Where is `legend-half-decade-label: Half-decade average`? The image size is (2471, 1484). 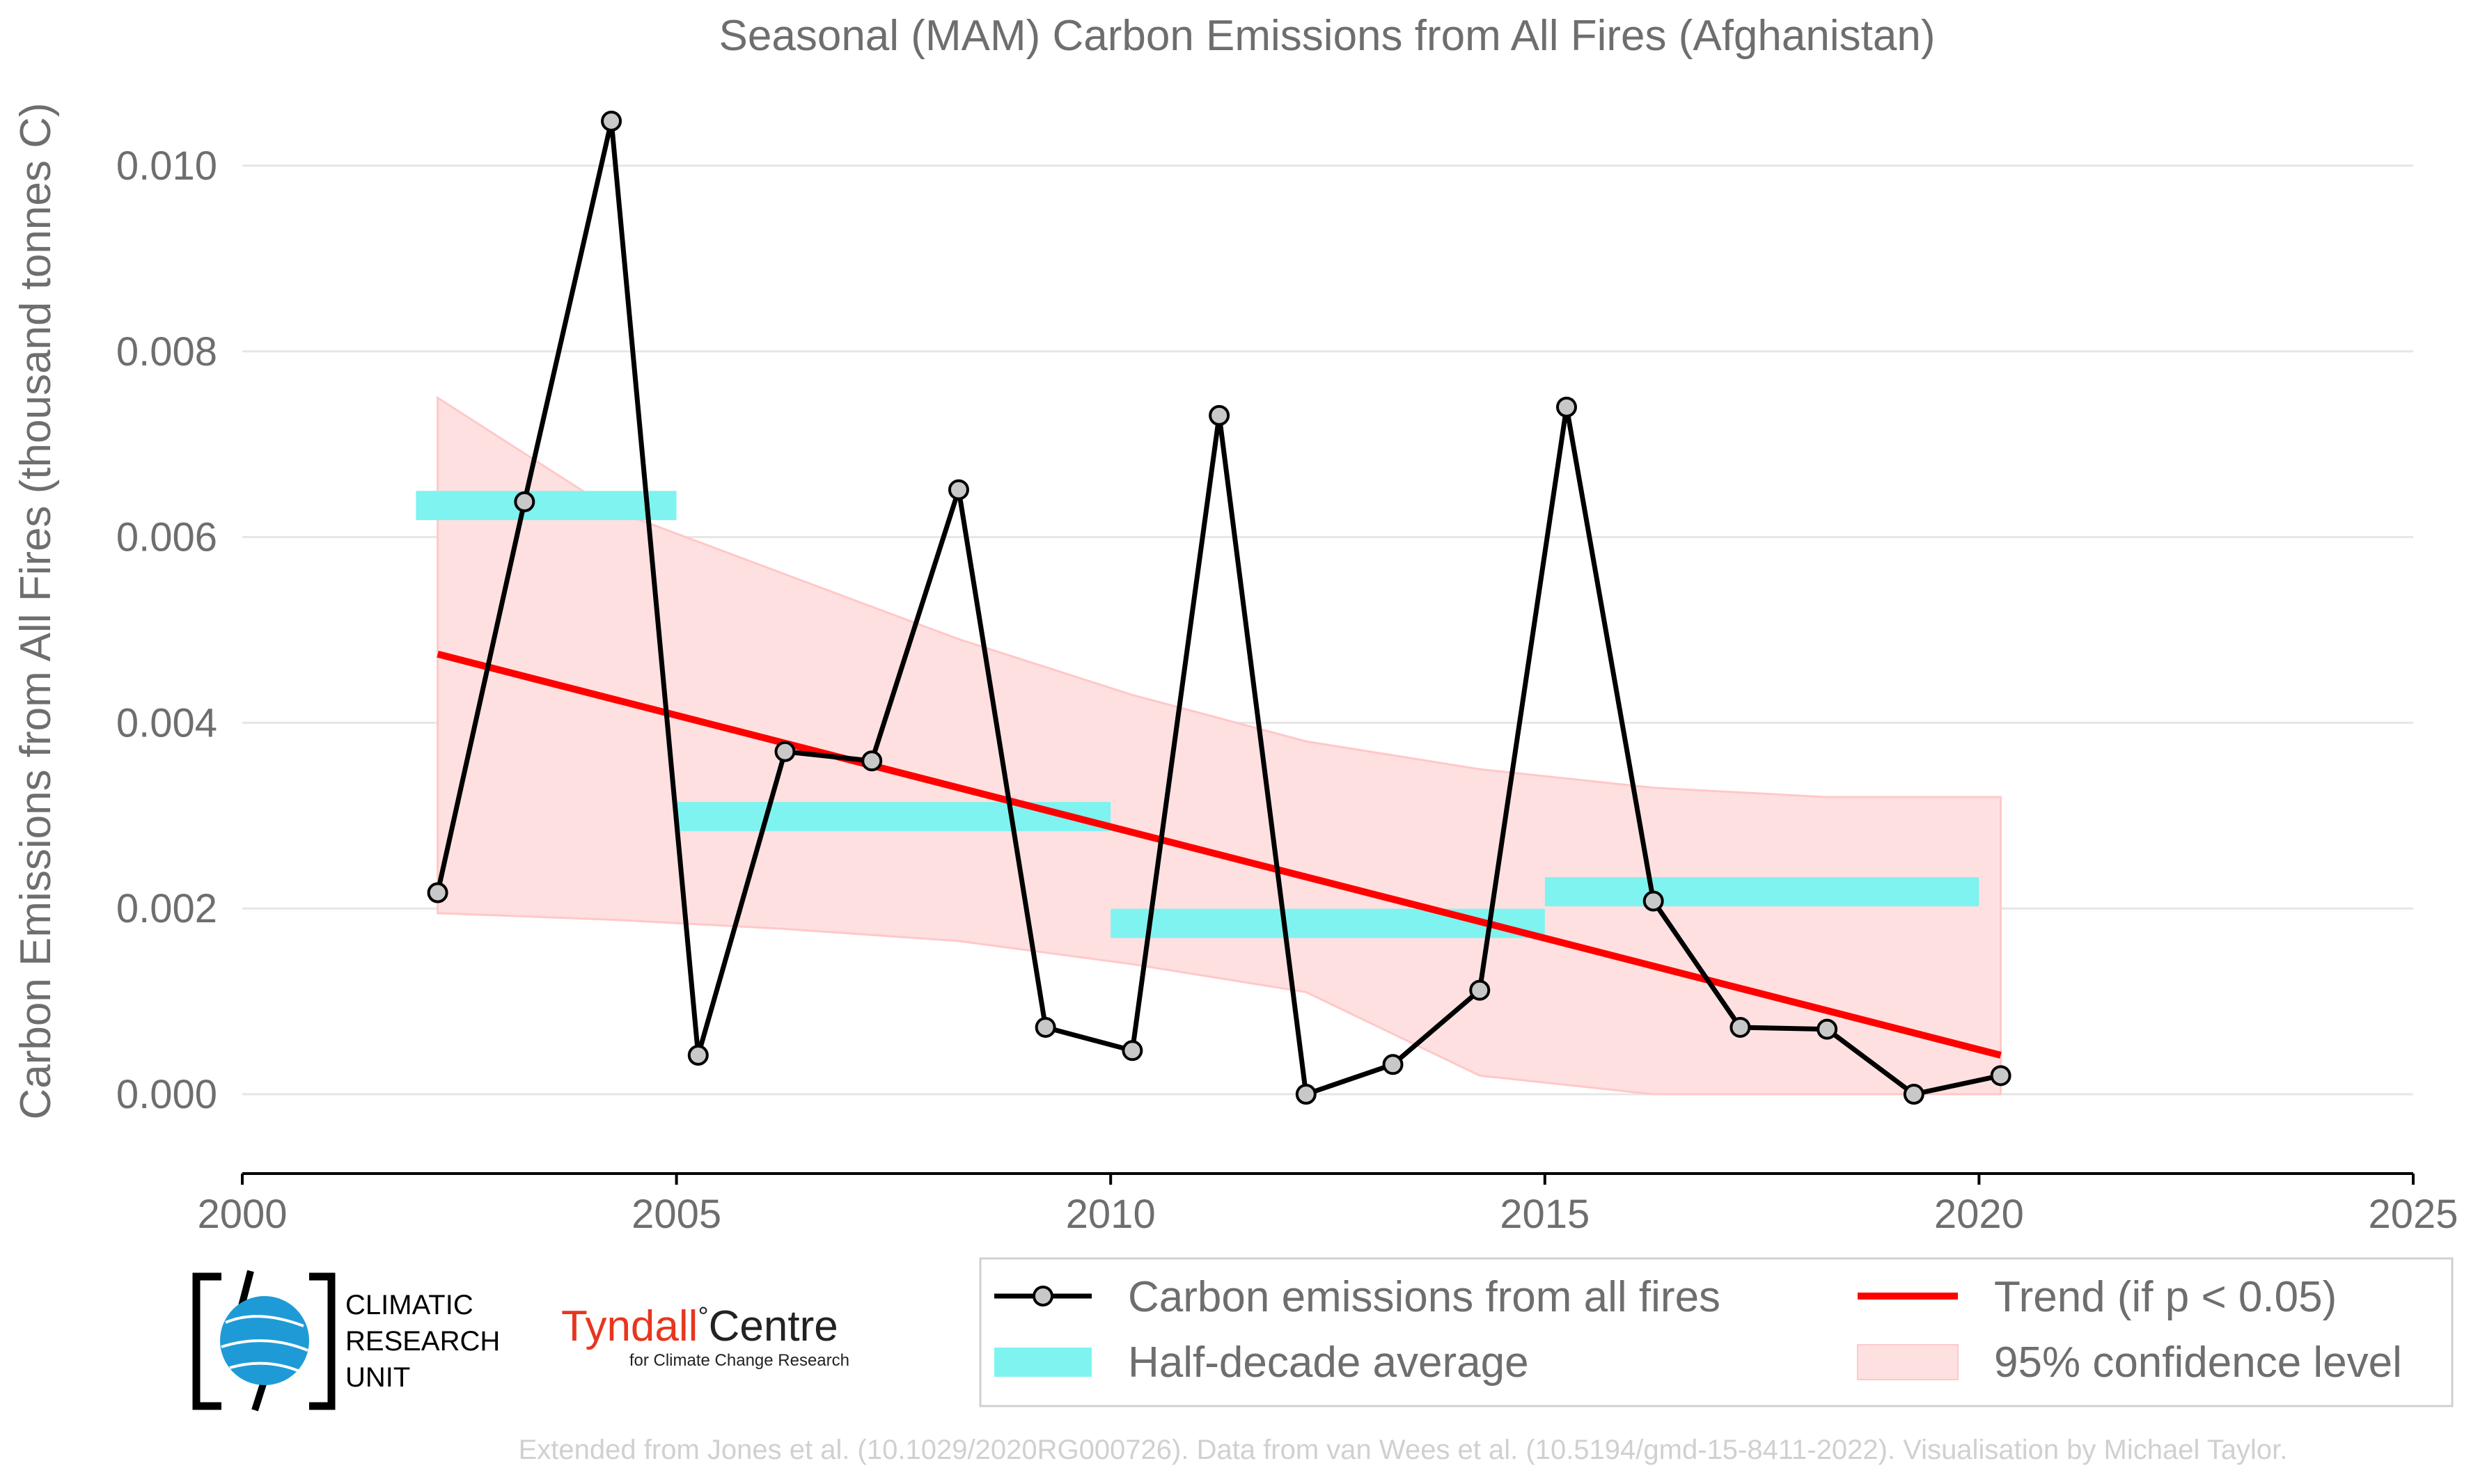 legend-half-decade-label: Half-decade average is located at coordinates (1328, 1363).